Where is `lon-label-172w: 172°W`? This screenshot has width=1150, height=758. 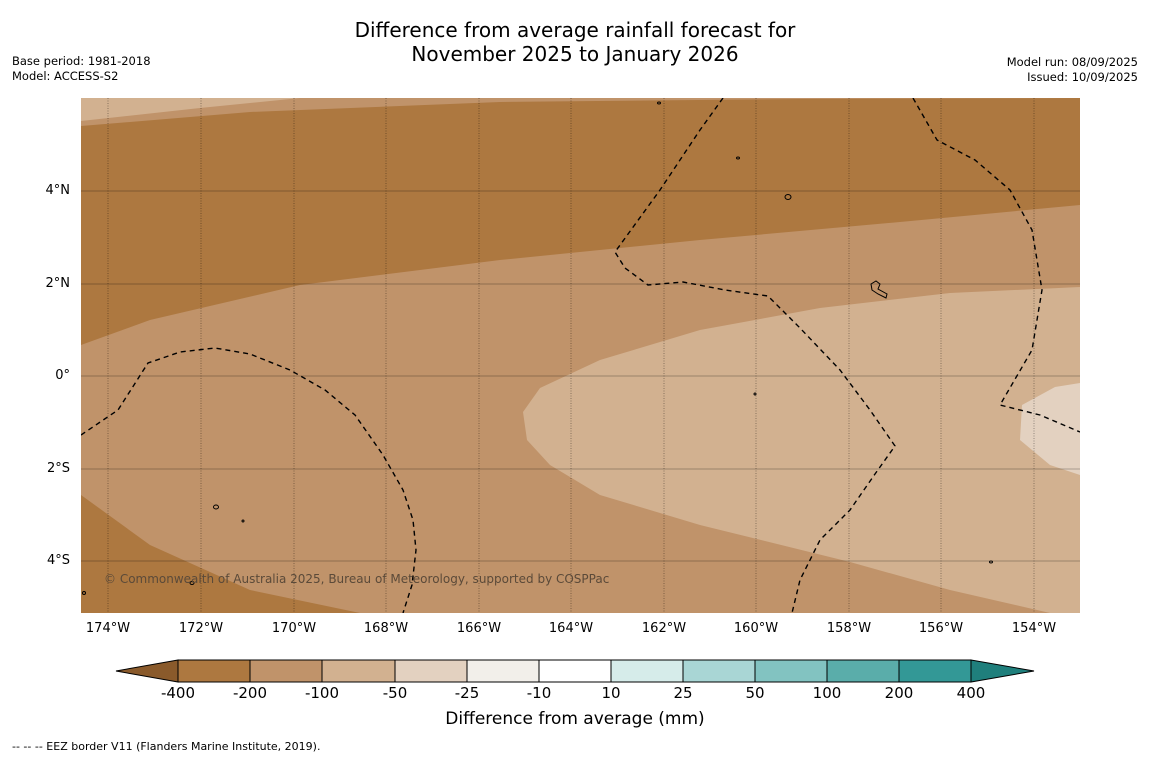 lon-label-172w: 172°W is located at coordinates (201, 628).